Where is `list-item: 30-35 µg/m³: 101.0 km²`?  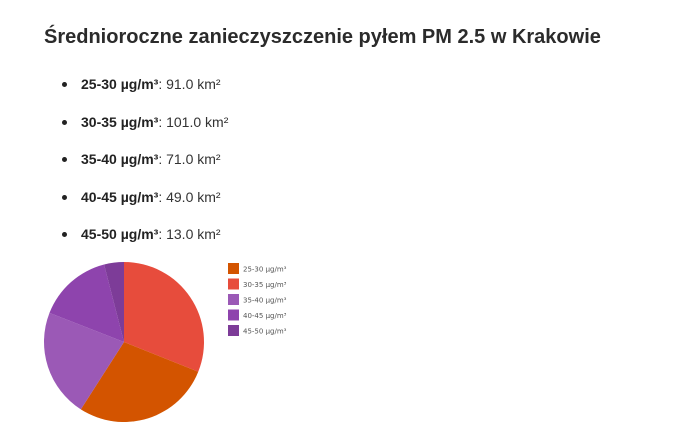
list-item: 30-35 µg/m³: 101.0 km² is located at coordinates (145, 131).